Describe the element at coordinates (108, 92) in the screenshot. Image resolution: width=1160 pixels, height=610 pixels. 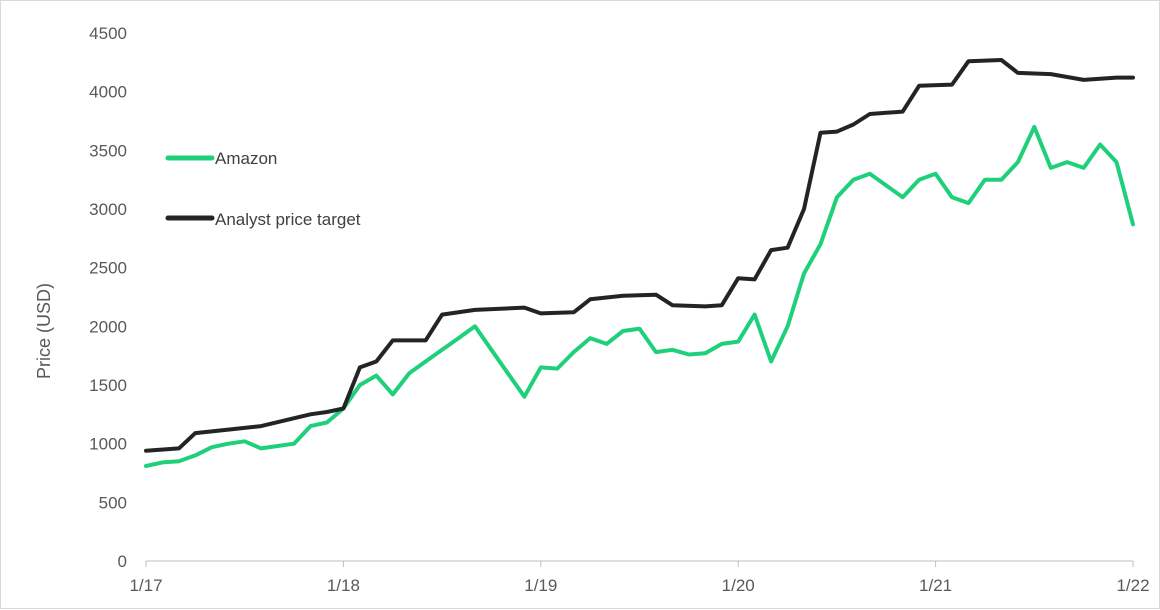
I see `y-tick-label: 4000` at that location.